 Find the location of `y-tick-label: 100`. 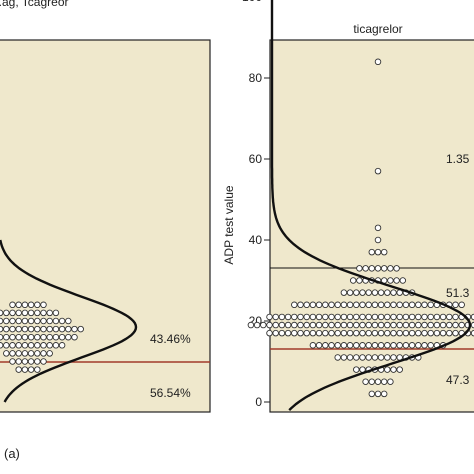

y-tick-label: 100 is located at coordinates (252, 2).